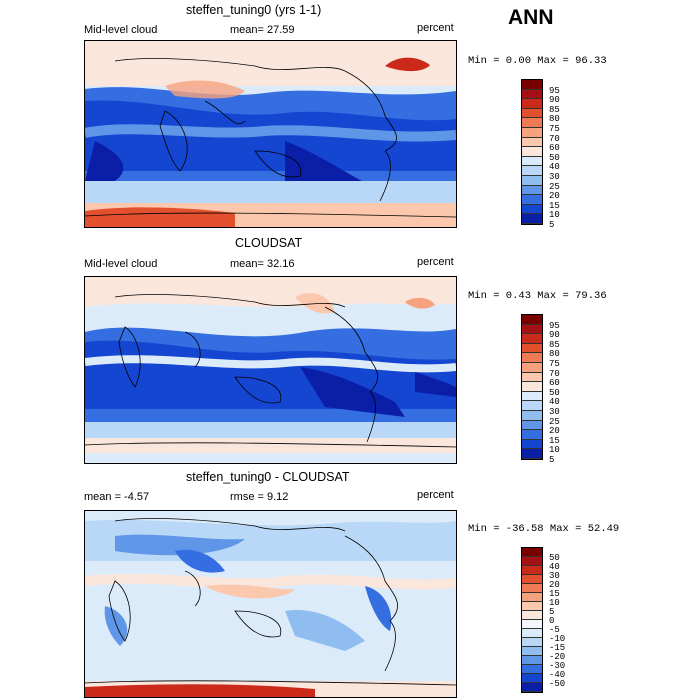 The image size is (700, 700). What do you see at coordinates (259, 497) in the screenshot?
I see `panel-3-rmse-label: rmse = 9.12` at bounding box center [259, 497].